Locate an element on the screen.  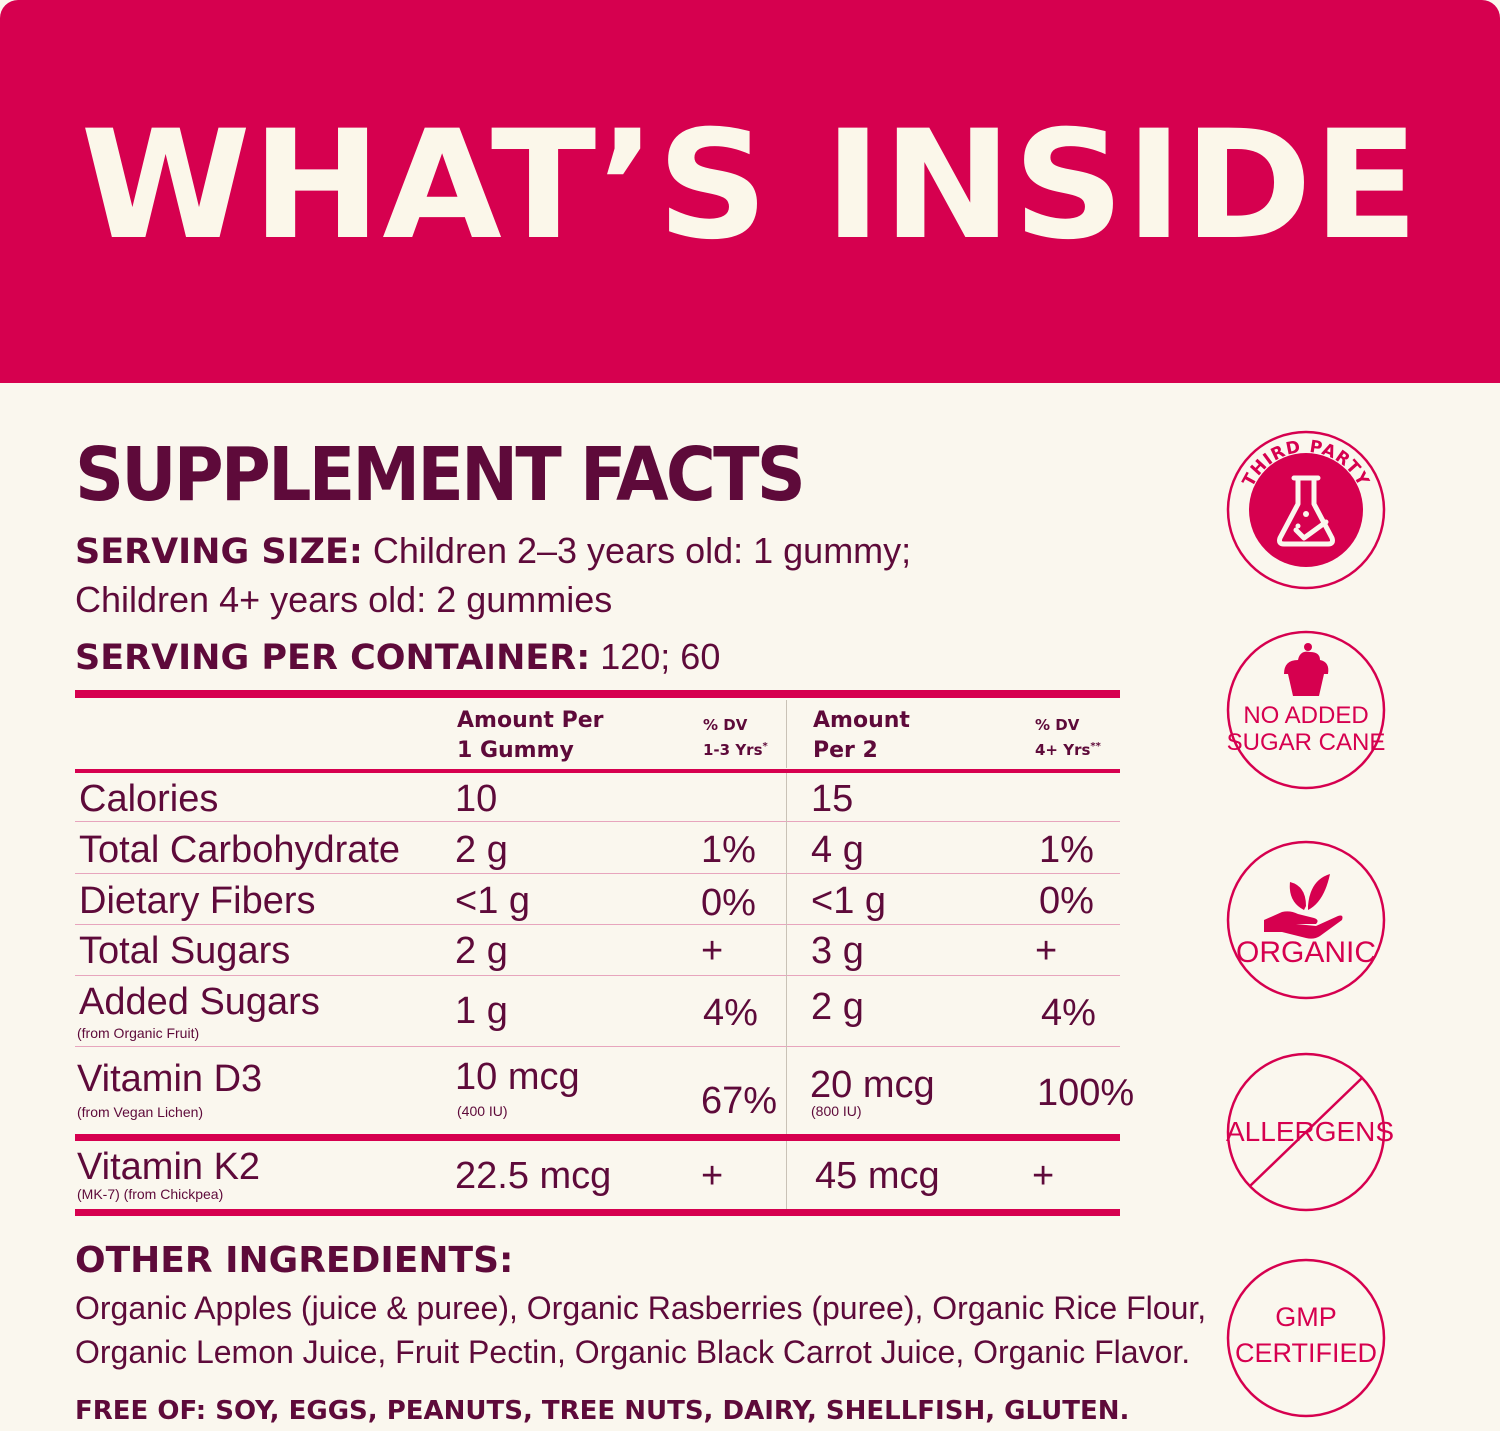
row-amt1-vitamin-k2: 22.5 mcg is located at coordinates (533, 1176).